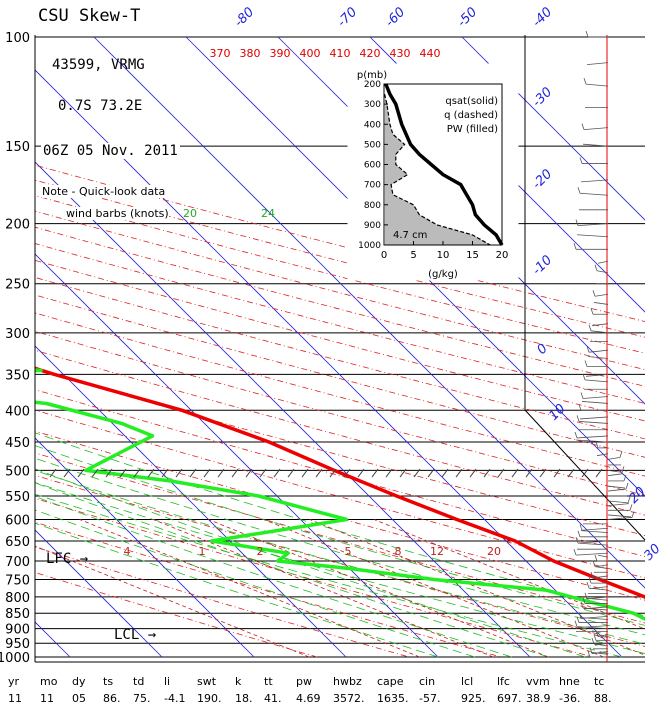 The width and height of the screenshot is (670, 709). What do you see at coordinates (207, 681) in the screenshot?
I see `footer-header-swt: swt` at bounding box center [207, 681].